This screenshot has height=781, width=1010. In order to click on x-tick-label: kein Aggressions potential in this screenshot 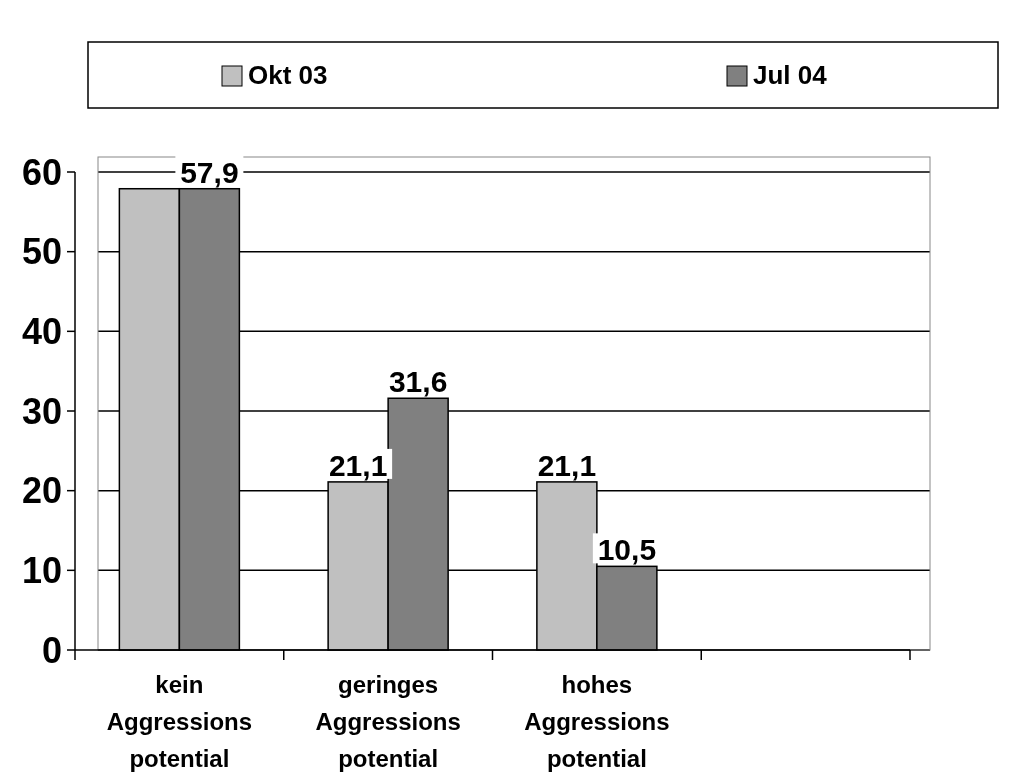, I will do `click(179, 721)`.